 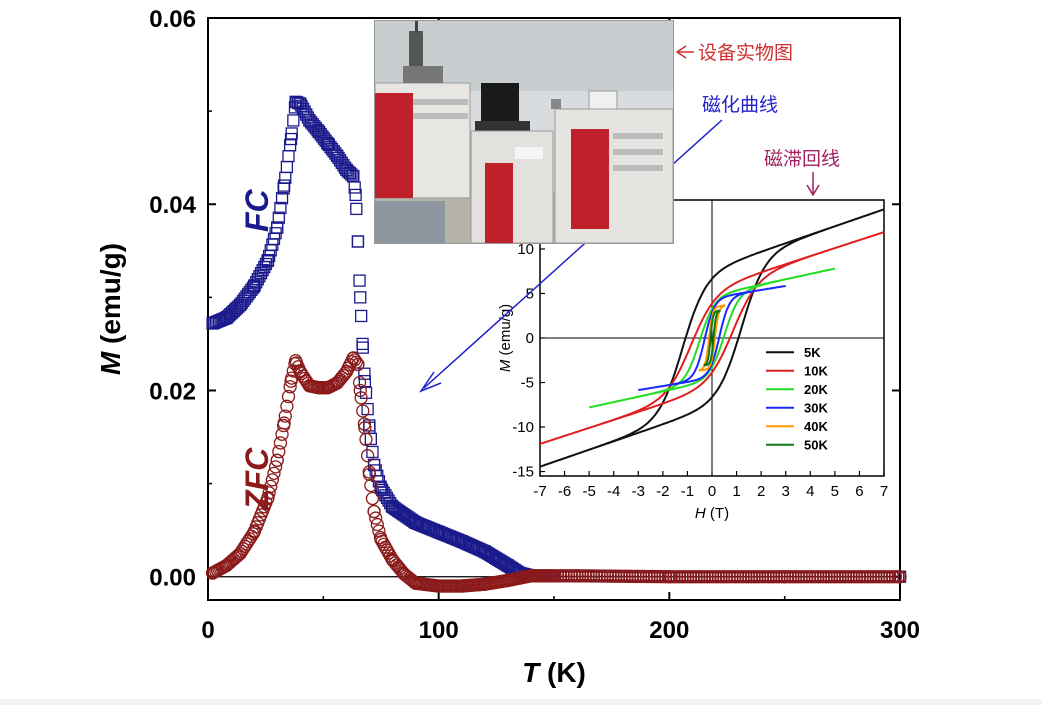 I want to click on loop-40k, so click(x=712, y=338).